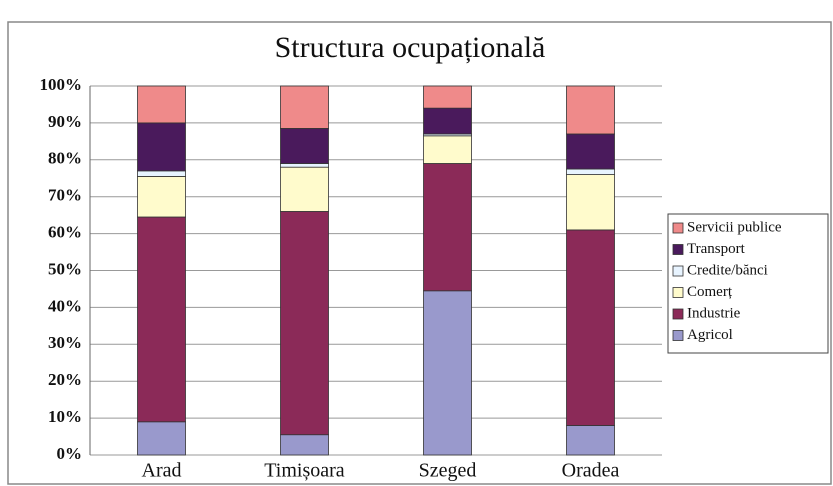  I want to click on y-tick-label: 40%, so click(65, 305).